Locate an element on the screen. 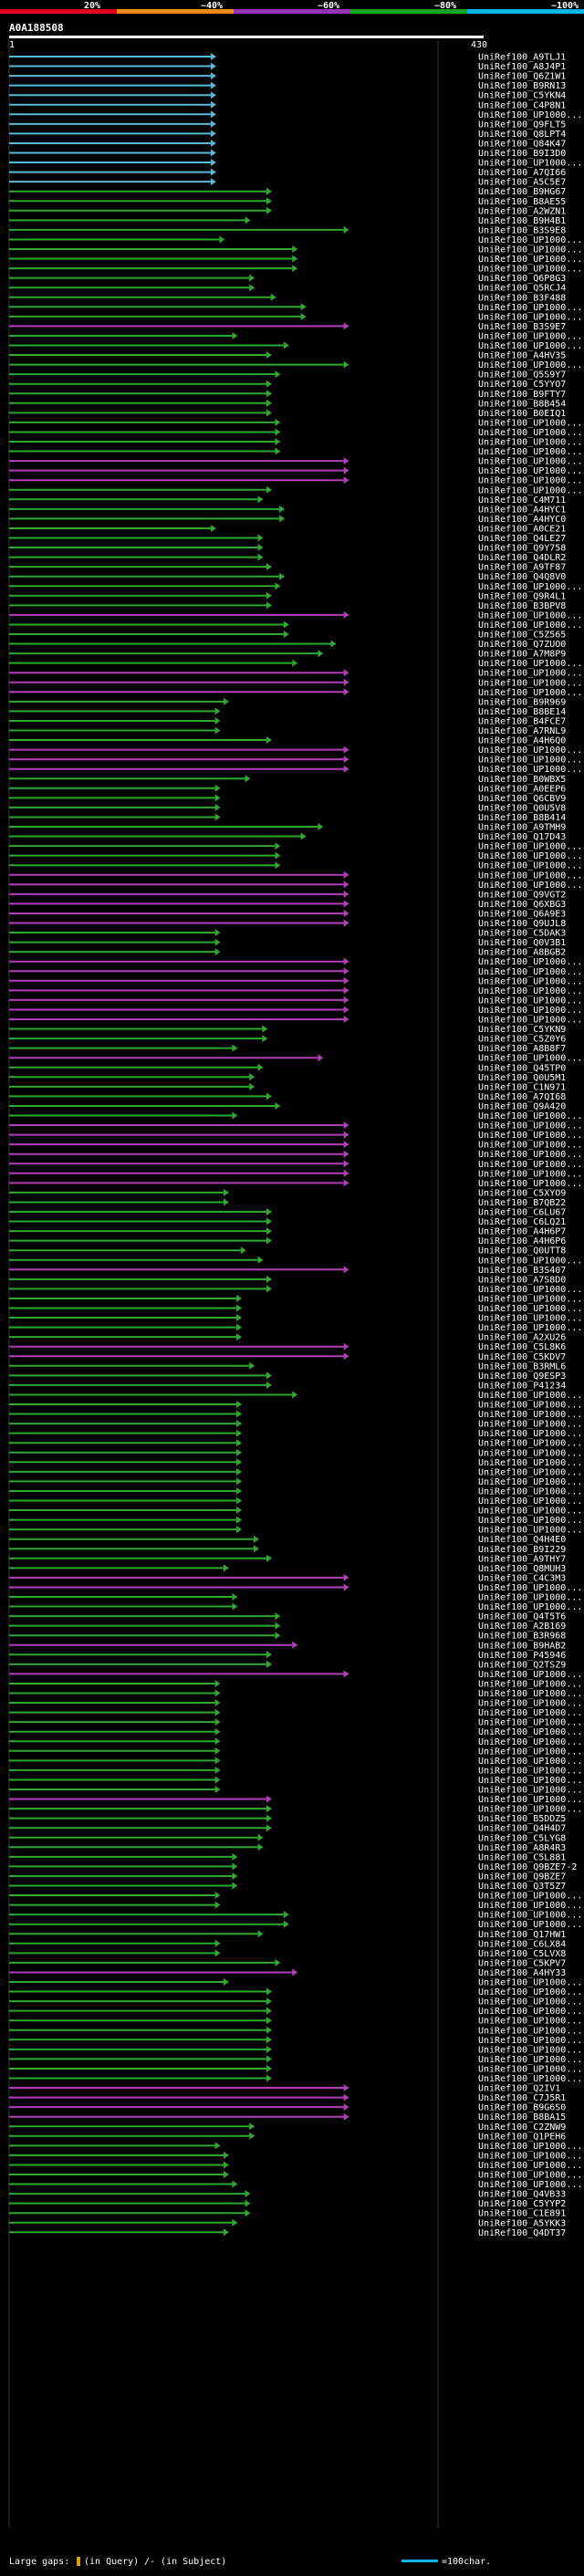 This screenshot has height=2576, width=584. hit-label: UniRef100_A7QI66 is located at coordinates (522, 173).